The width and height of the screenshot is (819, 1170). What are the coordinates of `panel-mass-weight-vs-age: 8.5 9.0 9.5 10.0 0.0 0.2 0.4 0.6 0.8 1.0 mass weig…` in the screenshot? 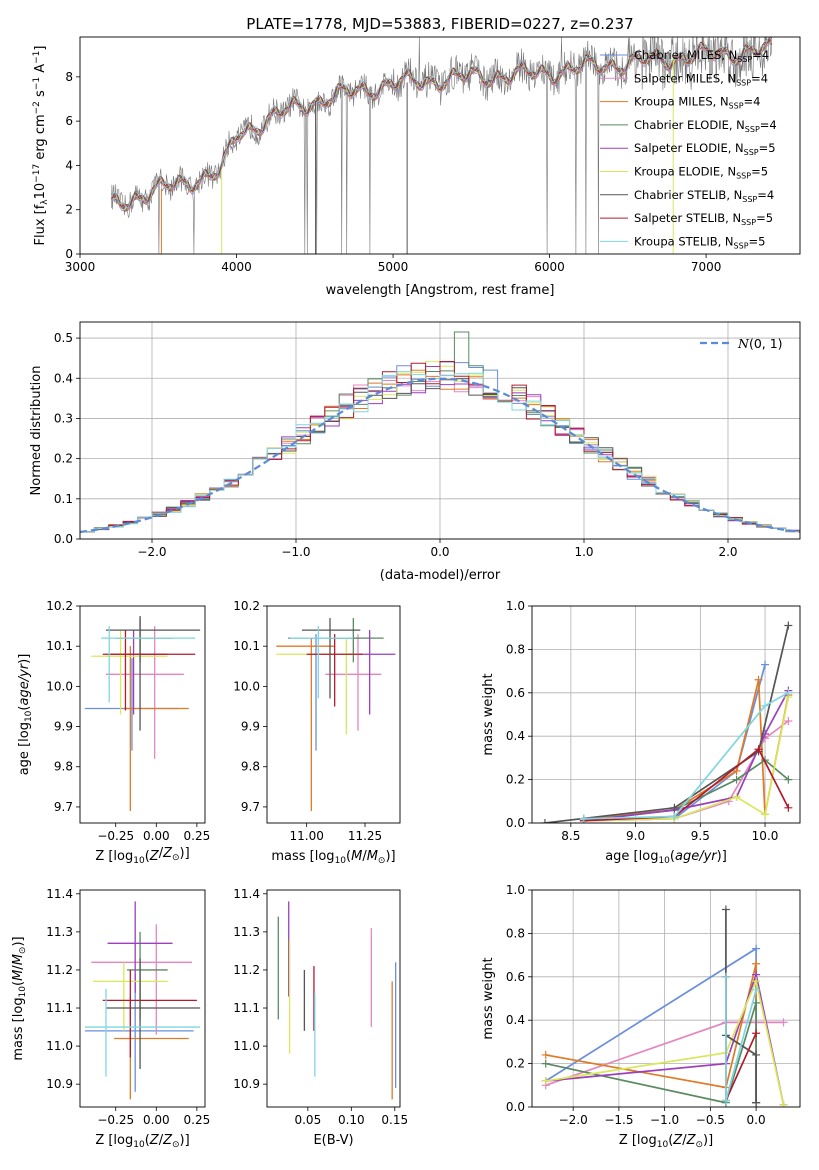 It's located at (641, 732).